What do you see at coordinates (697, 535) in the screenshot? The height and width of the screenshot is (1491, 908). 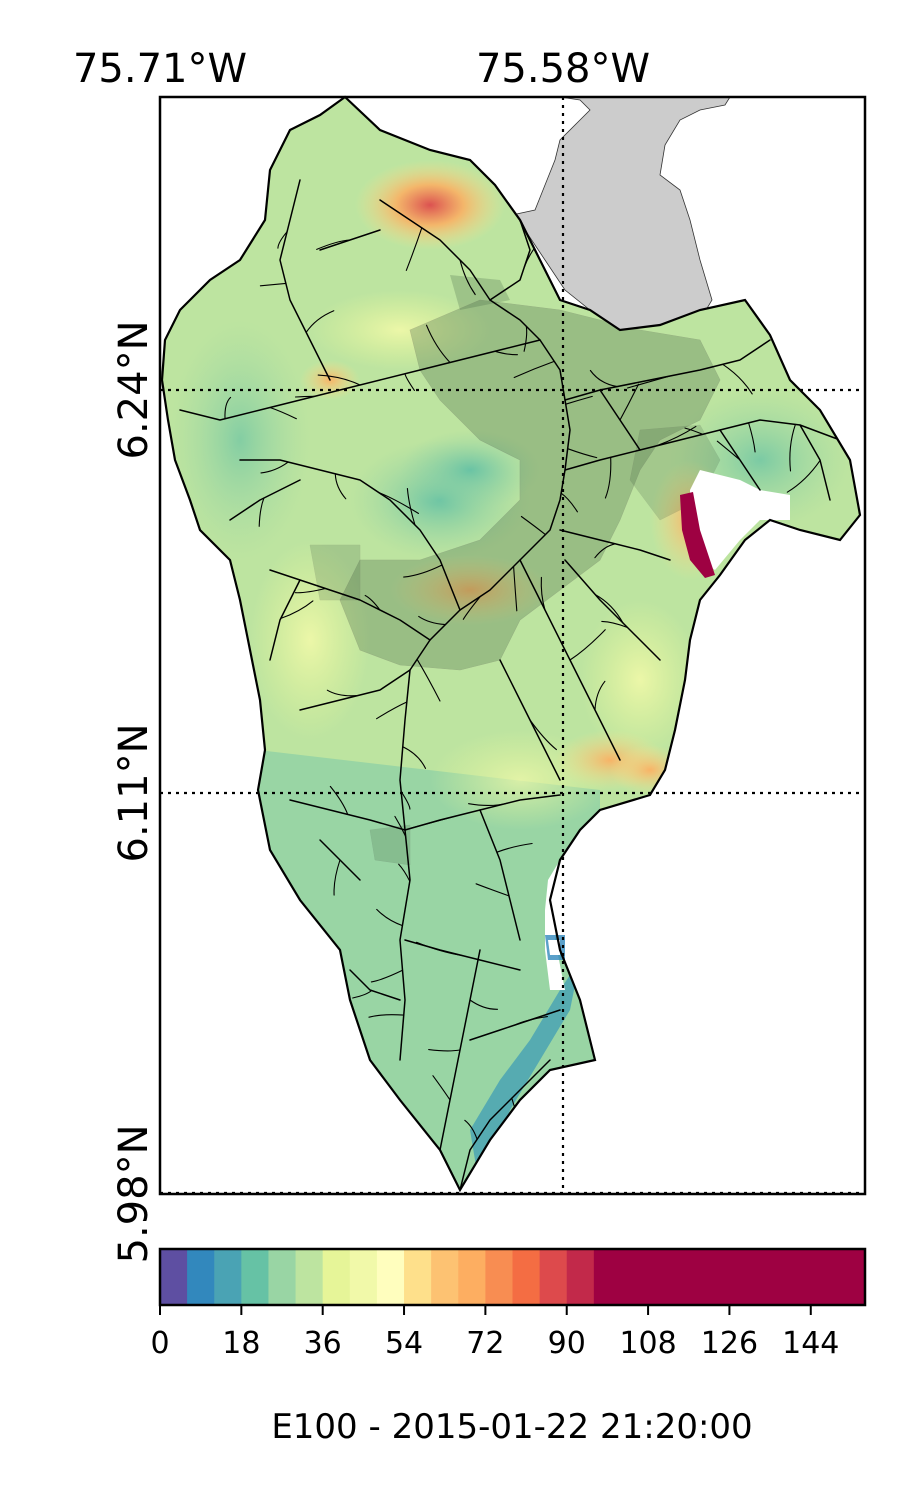 I see `saturated-edge` at bounding box center [697, 535].